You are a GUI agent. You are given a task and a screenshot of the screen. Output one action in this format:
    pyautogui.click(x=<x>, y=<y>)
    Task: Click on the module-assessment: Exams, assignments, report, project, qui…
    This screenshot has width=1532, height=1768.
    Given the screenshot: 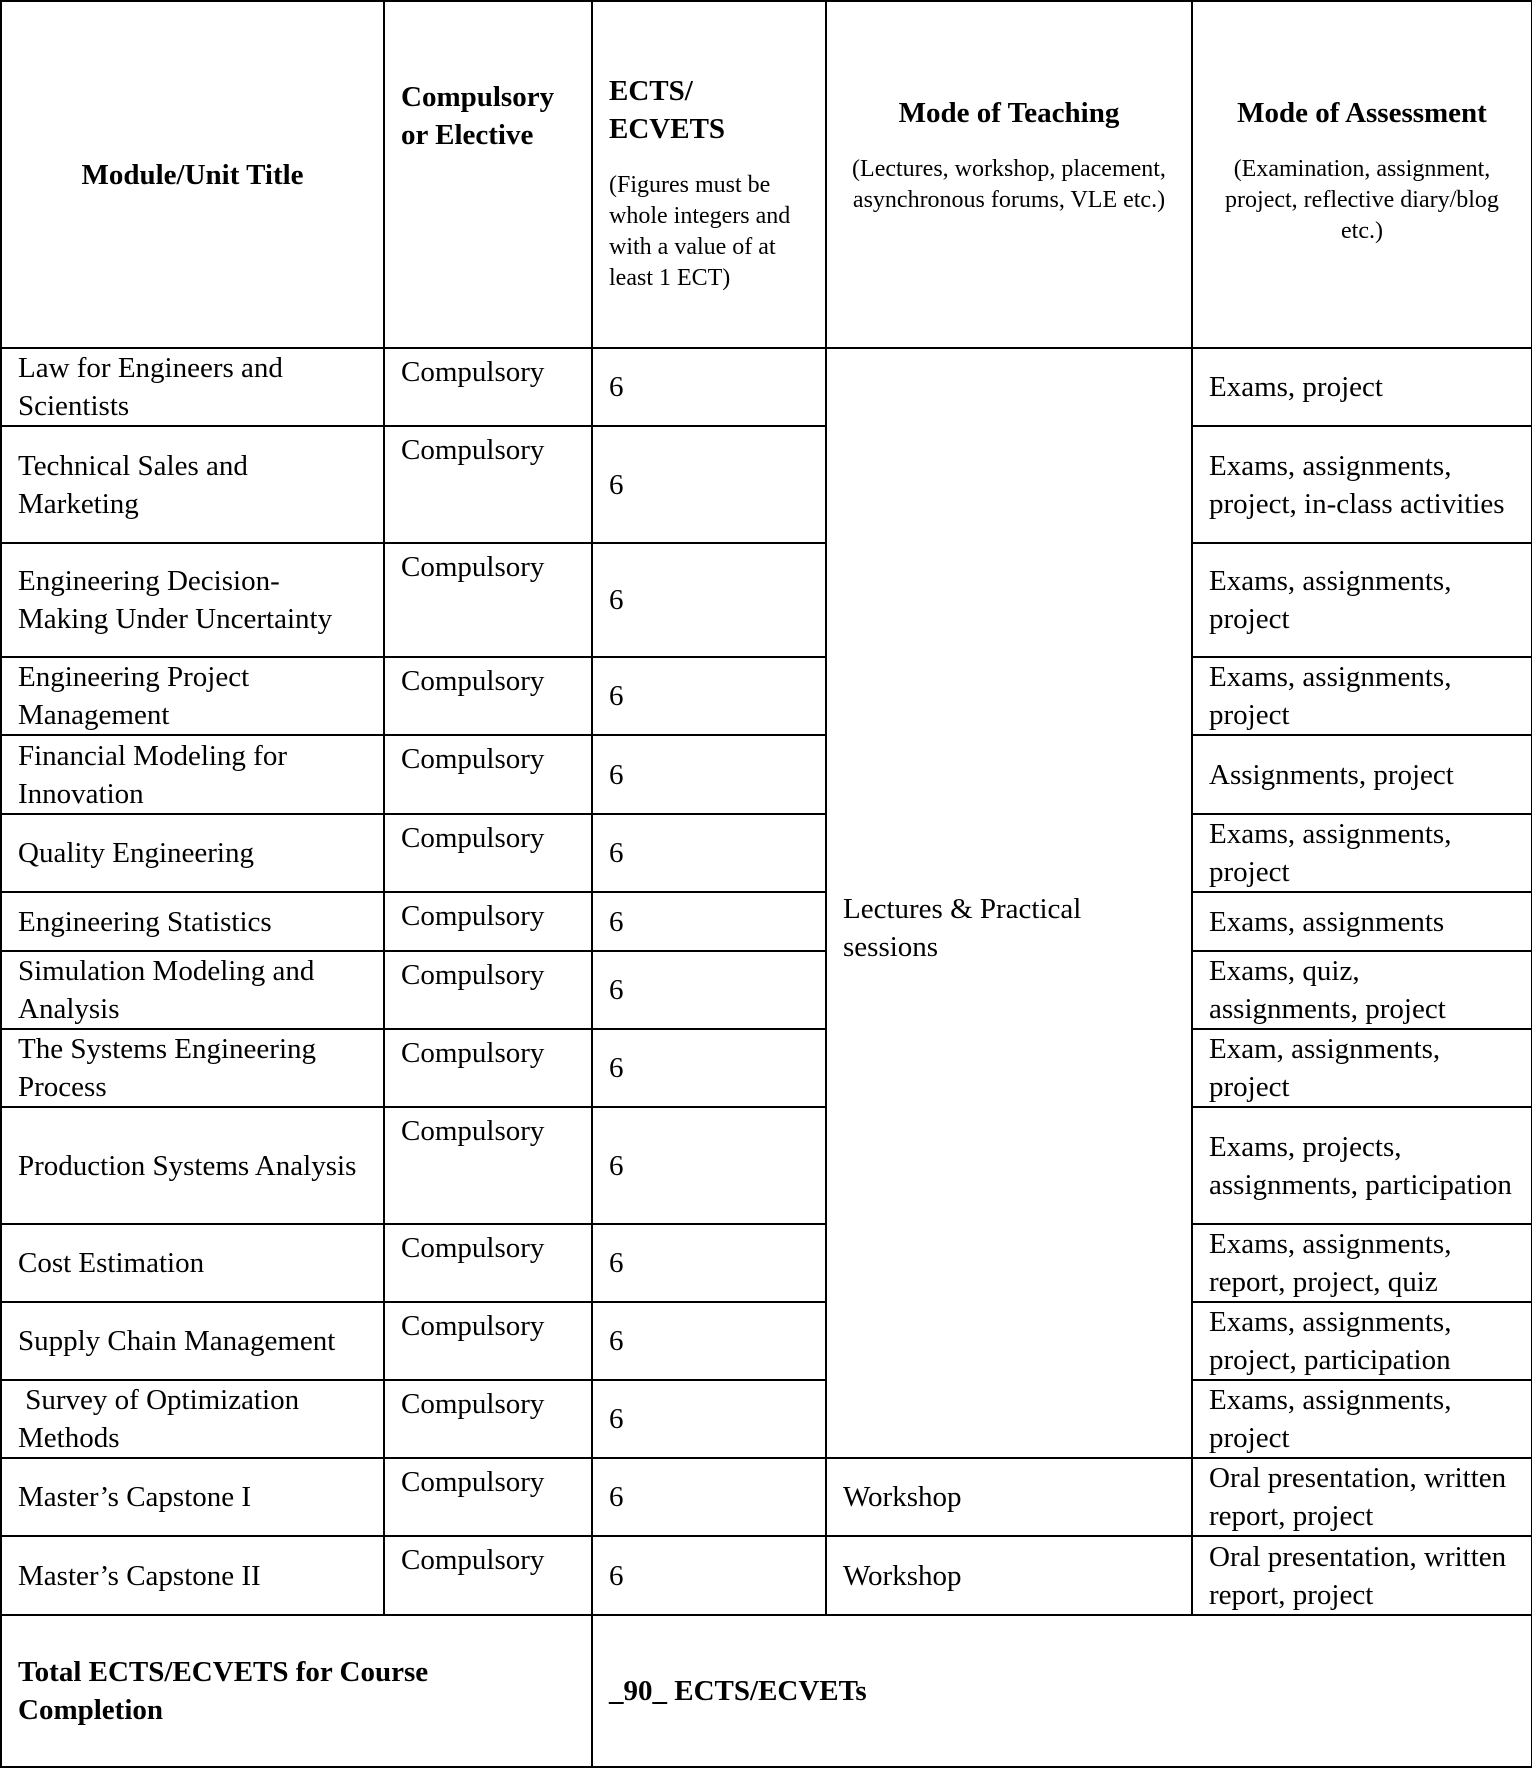 What is the action you would take?
    pyautogui.click(x=1361, y=1263)
    